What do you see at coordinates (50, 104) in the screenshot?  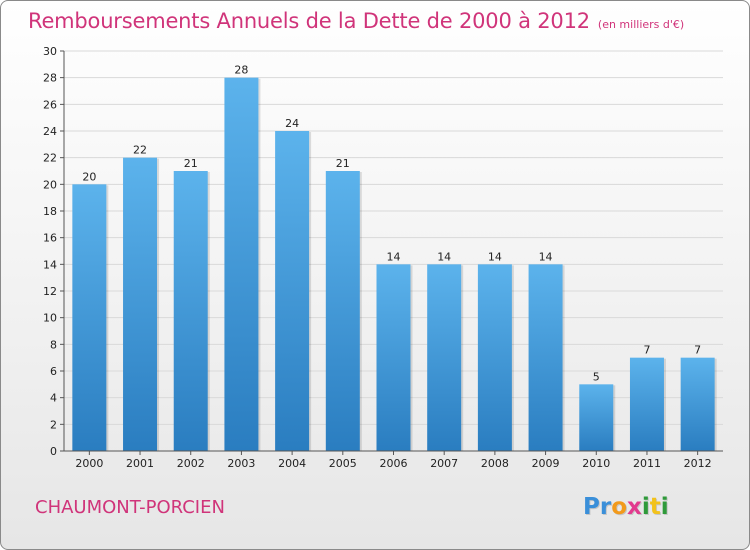 I see `y-tick-label: 26` at bounding box center [50, 104].